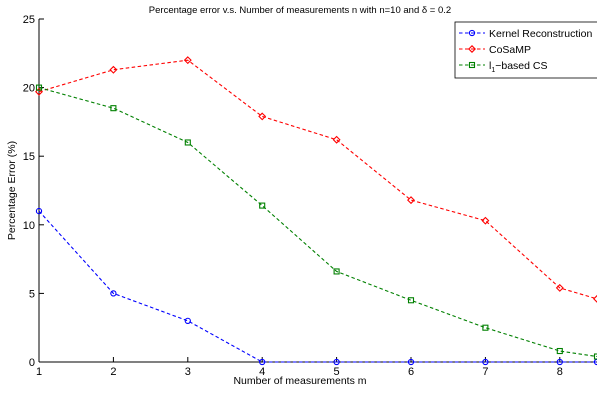  I want to click on legend-label: CoSaMP, so click(510, 50).